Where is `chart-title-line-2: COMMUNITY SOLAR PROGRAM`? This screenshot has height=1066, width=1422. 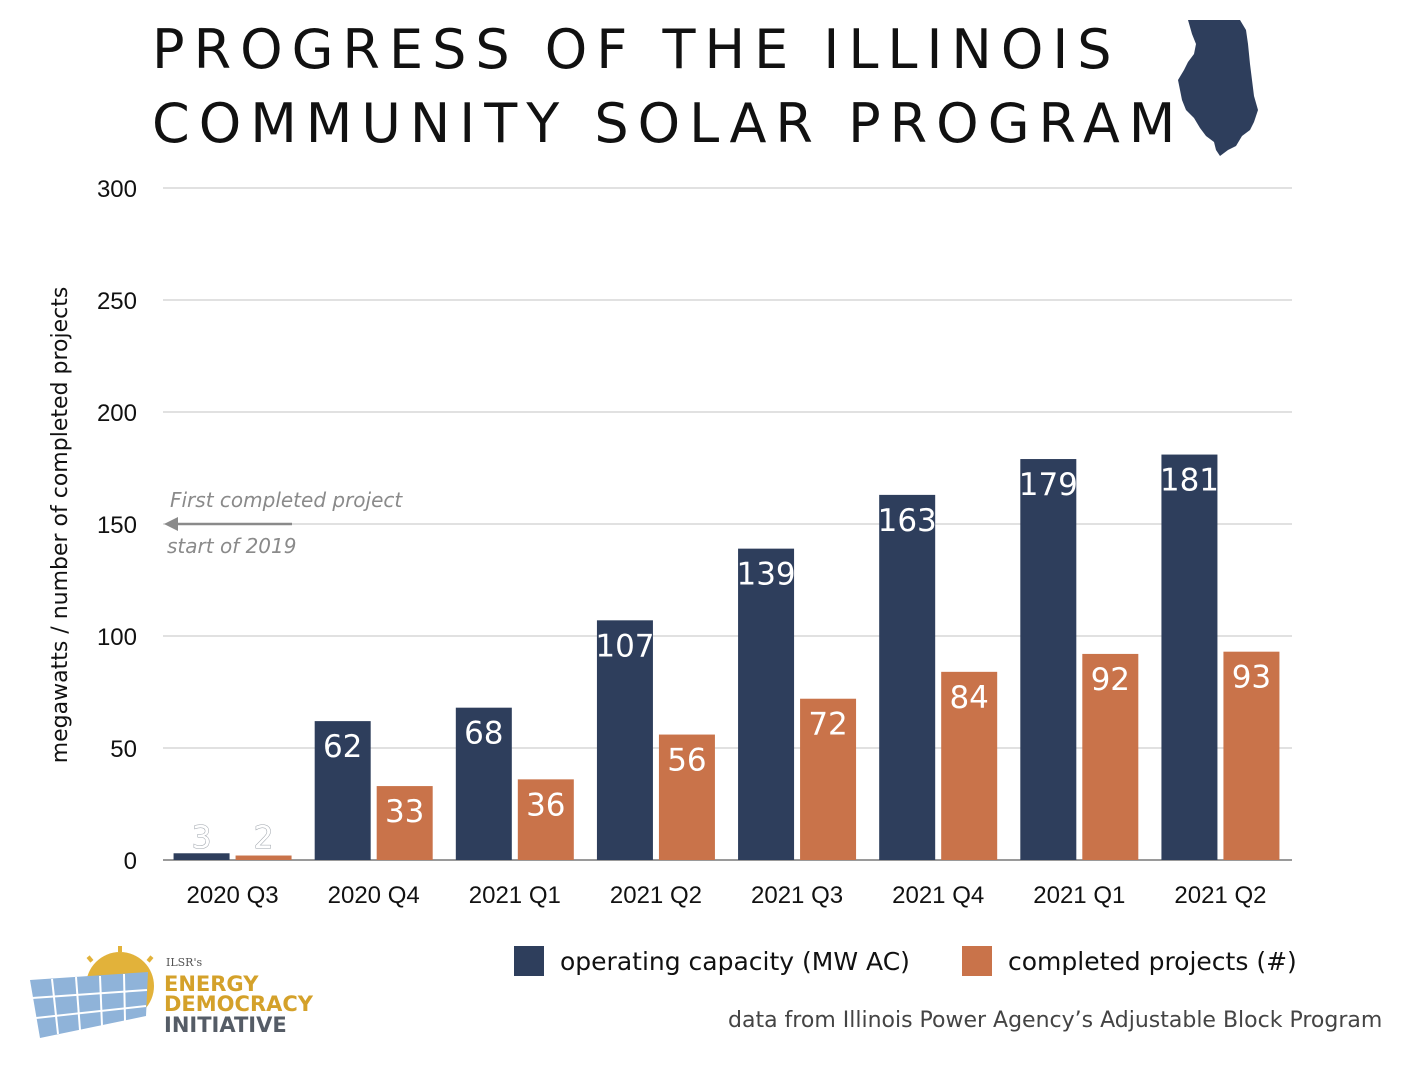
chart-title-line-2: COMMUNITY SOLAR PROGRAM is located at coordinates (668, 123).